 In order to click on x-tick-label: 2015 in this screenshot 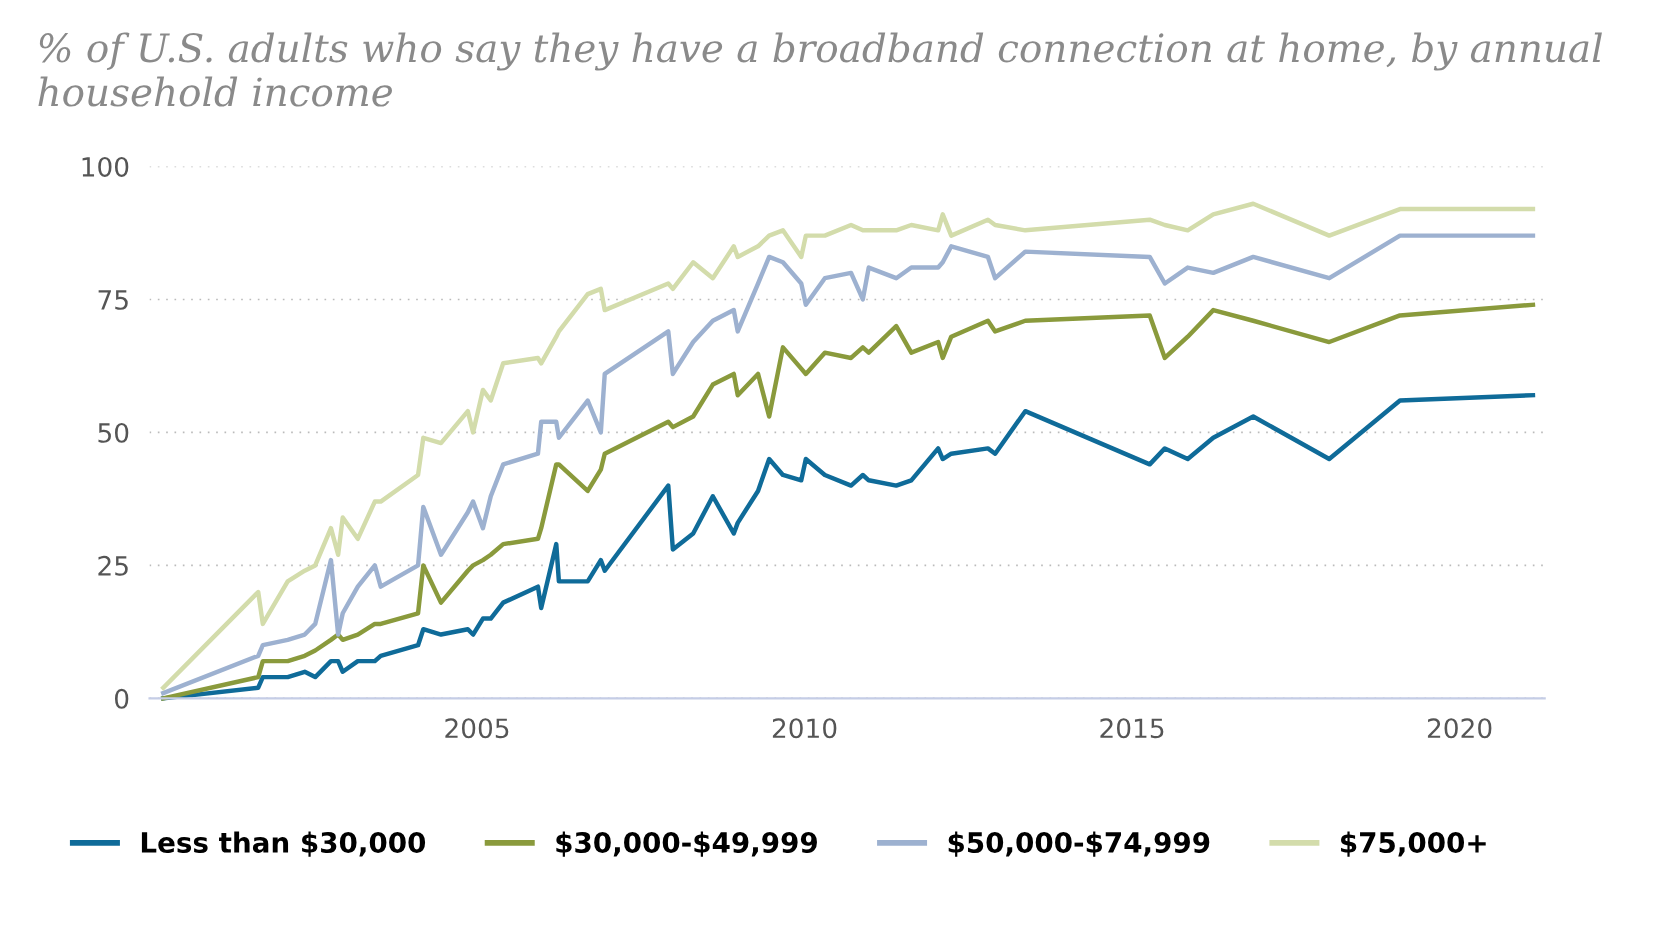, I will do `click(1132, 728)`.